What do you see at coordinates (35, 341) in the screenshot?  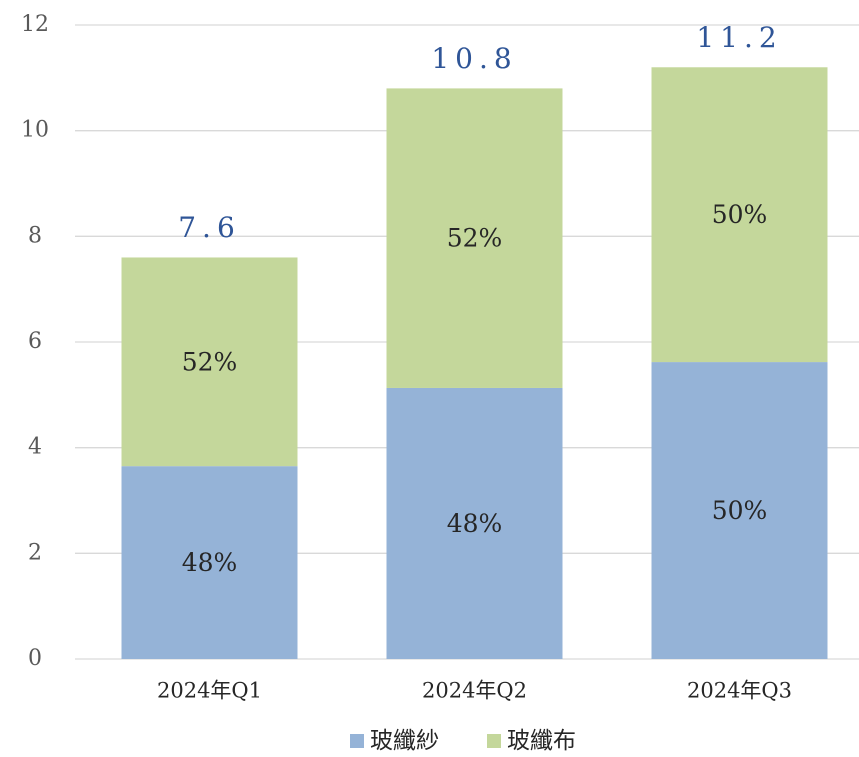 I see `y-tick-label: 6` at bounding box center [35, 341].